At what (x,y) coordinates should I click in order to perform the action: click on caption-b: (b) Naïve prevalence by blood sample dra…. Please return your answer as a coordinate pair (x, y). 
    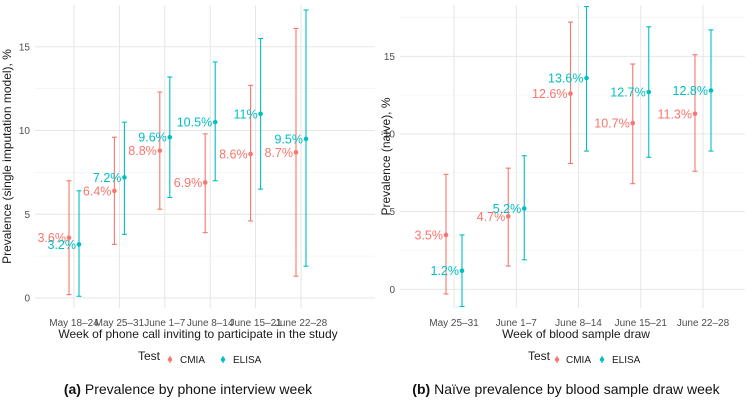
    Looking at the image, I should click on (566, 389).